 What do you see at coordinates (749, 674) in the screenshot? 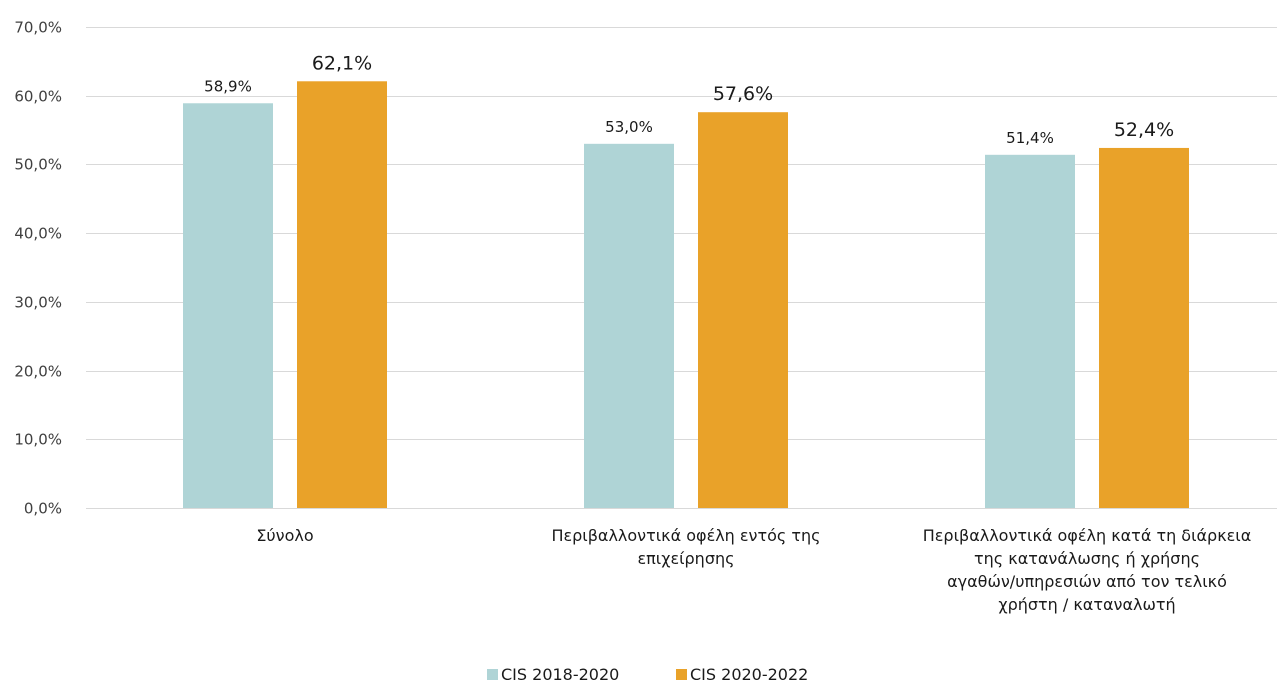
I see `legend-label: CIS 2020-2022` at bounding box center [749, 674].